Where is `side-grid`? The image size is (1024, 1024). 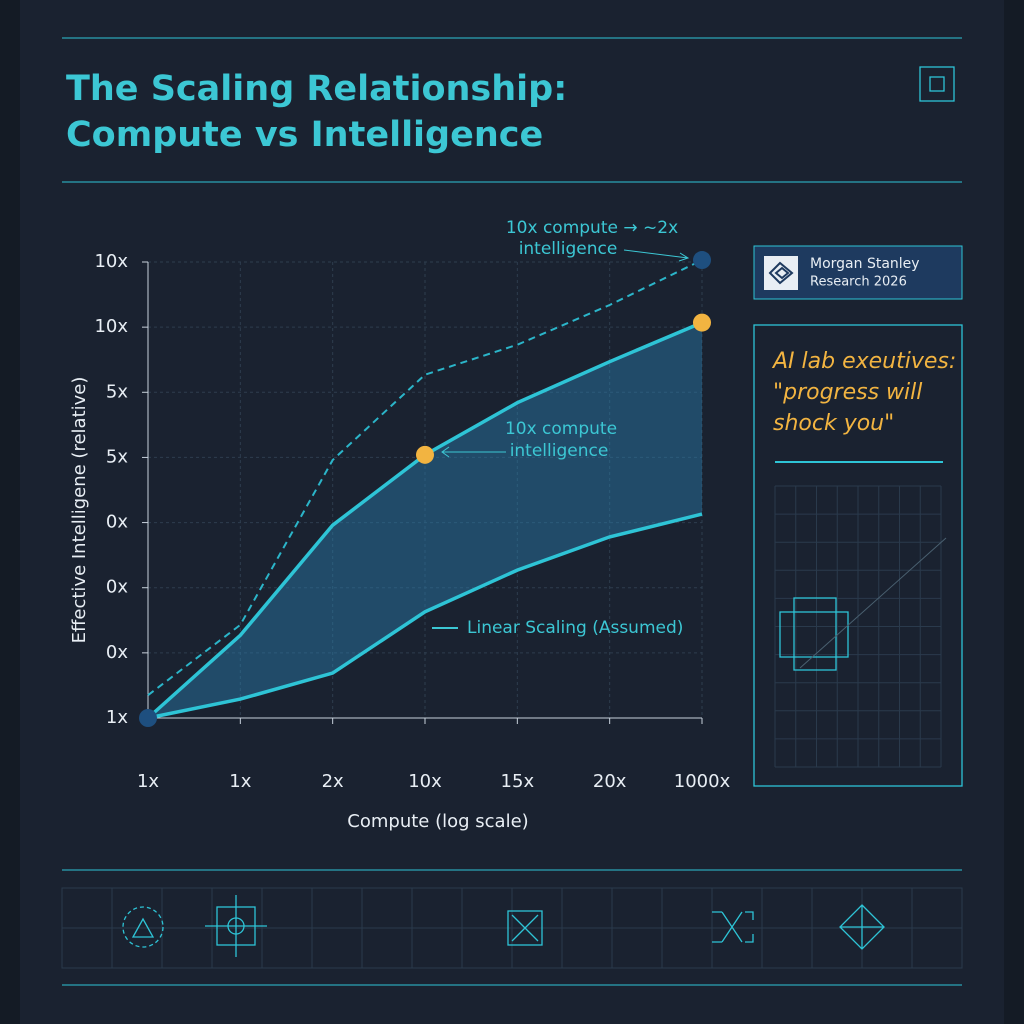
side-grid is located at coordinates (858, 626).